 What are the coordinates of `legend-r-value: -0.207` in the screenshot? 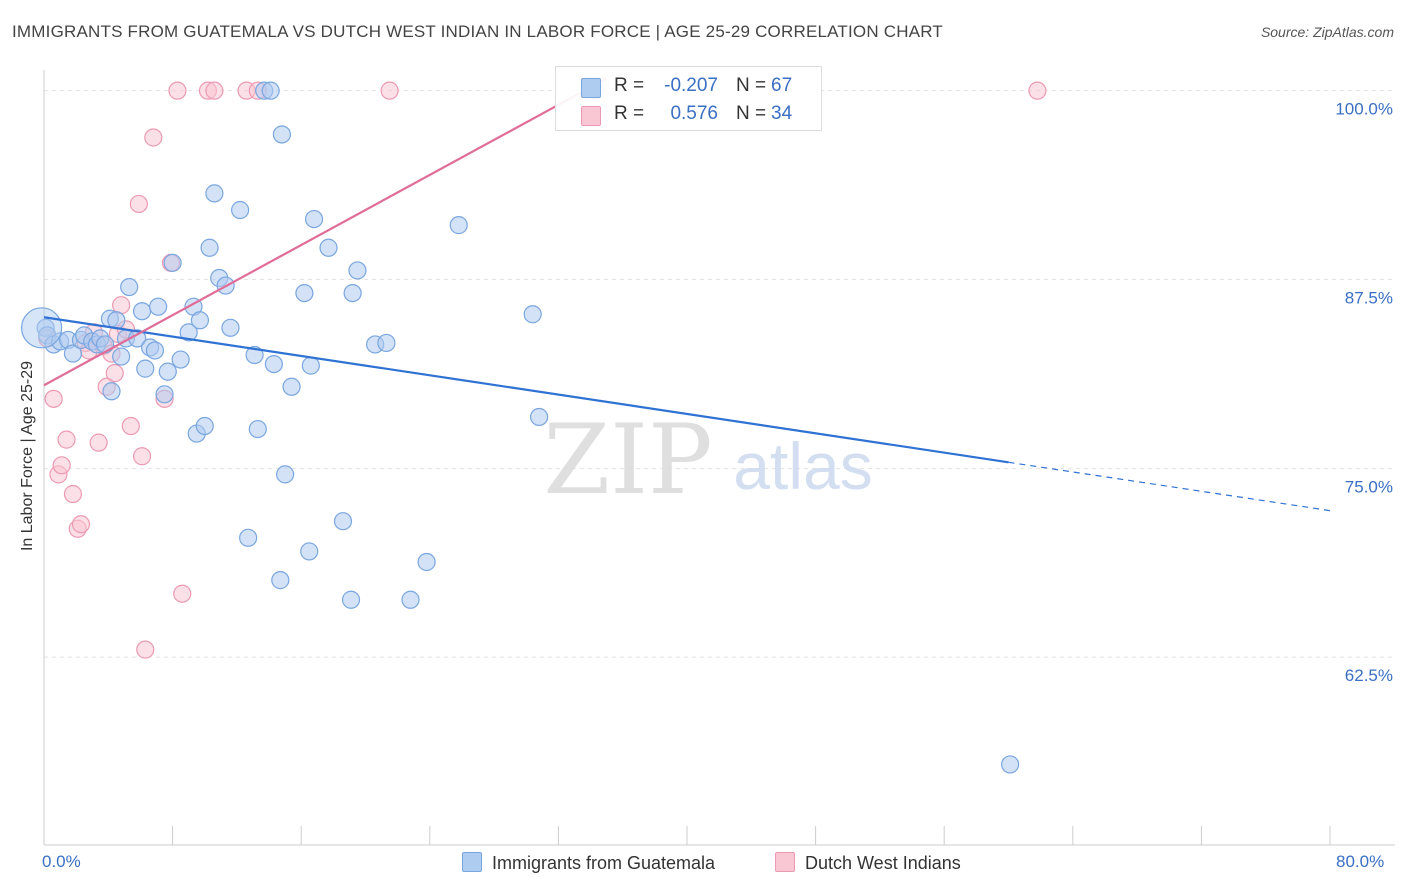 It's located at (691, 85).